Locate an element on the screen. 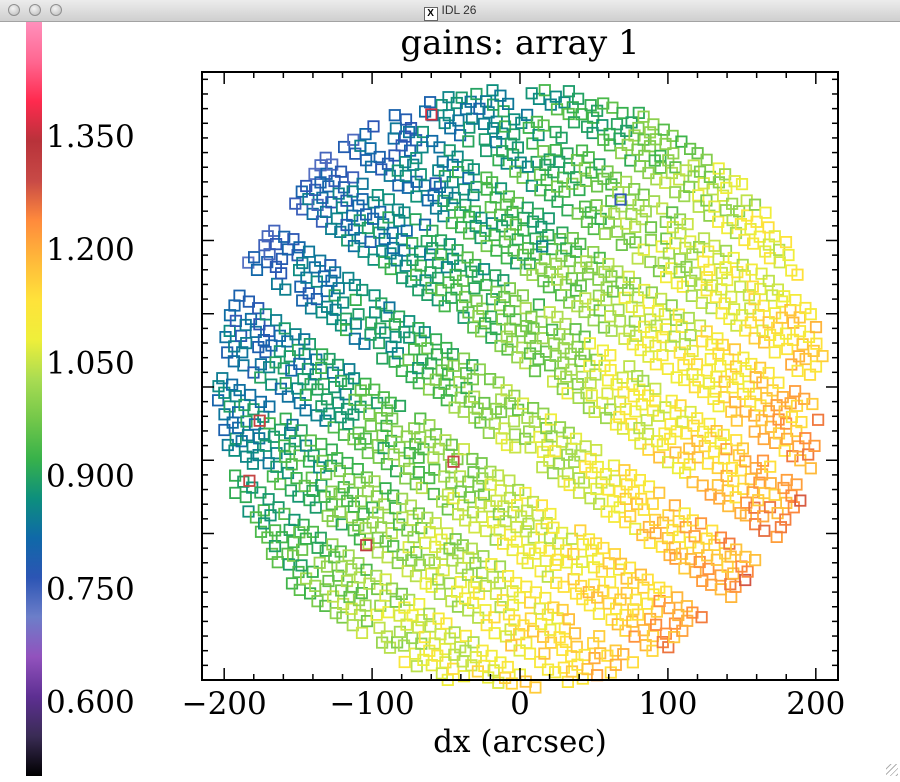  x-axis-label: dx (arcsec) is located at coordinates (520, 742).